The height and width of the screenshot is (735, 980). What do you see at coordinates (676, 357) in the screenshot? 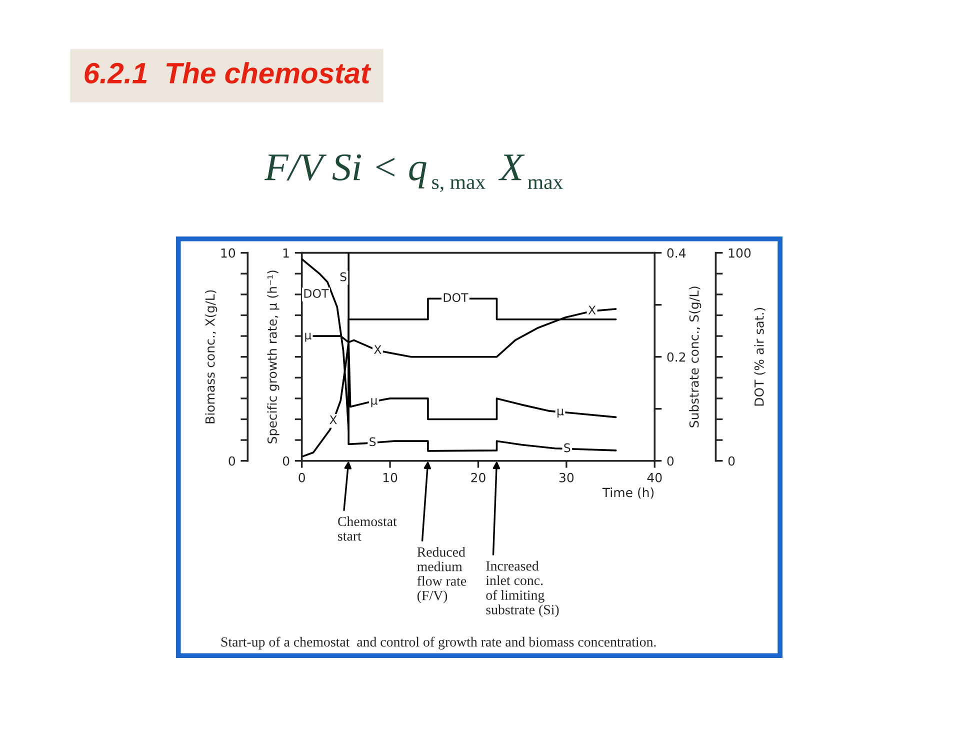
I see `y-tick-label: 0.2` at bounding box center [676, 357].